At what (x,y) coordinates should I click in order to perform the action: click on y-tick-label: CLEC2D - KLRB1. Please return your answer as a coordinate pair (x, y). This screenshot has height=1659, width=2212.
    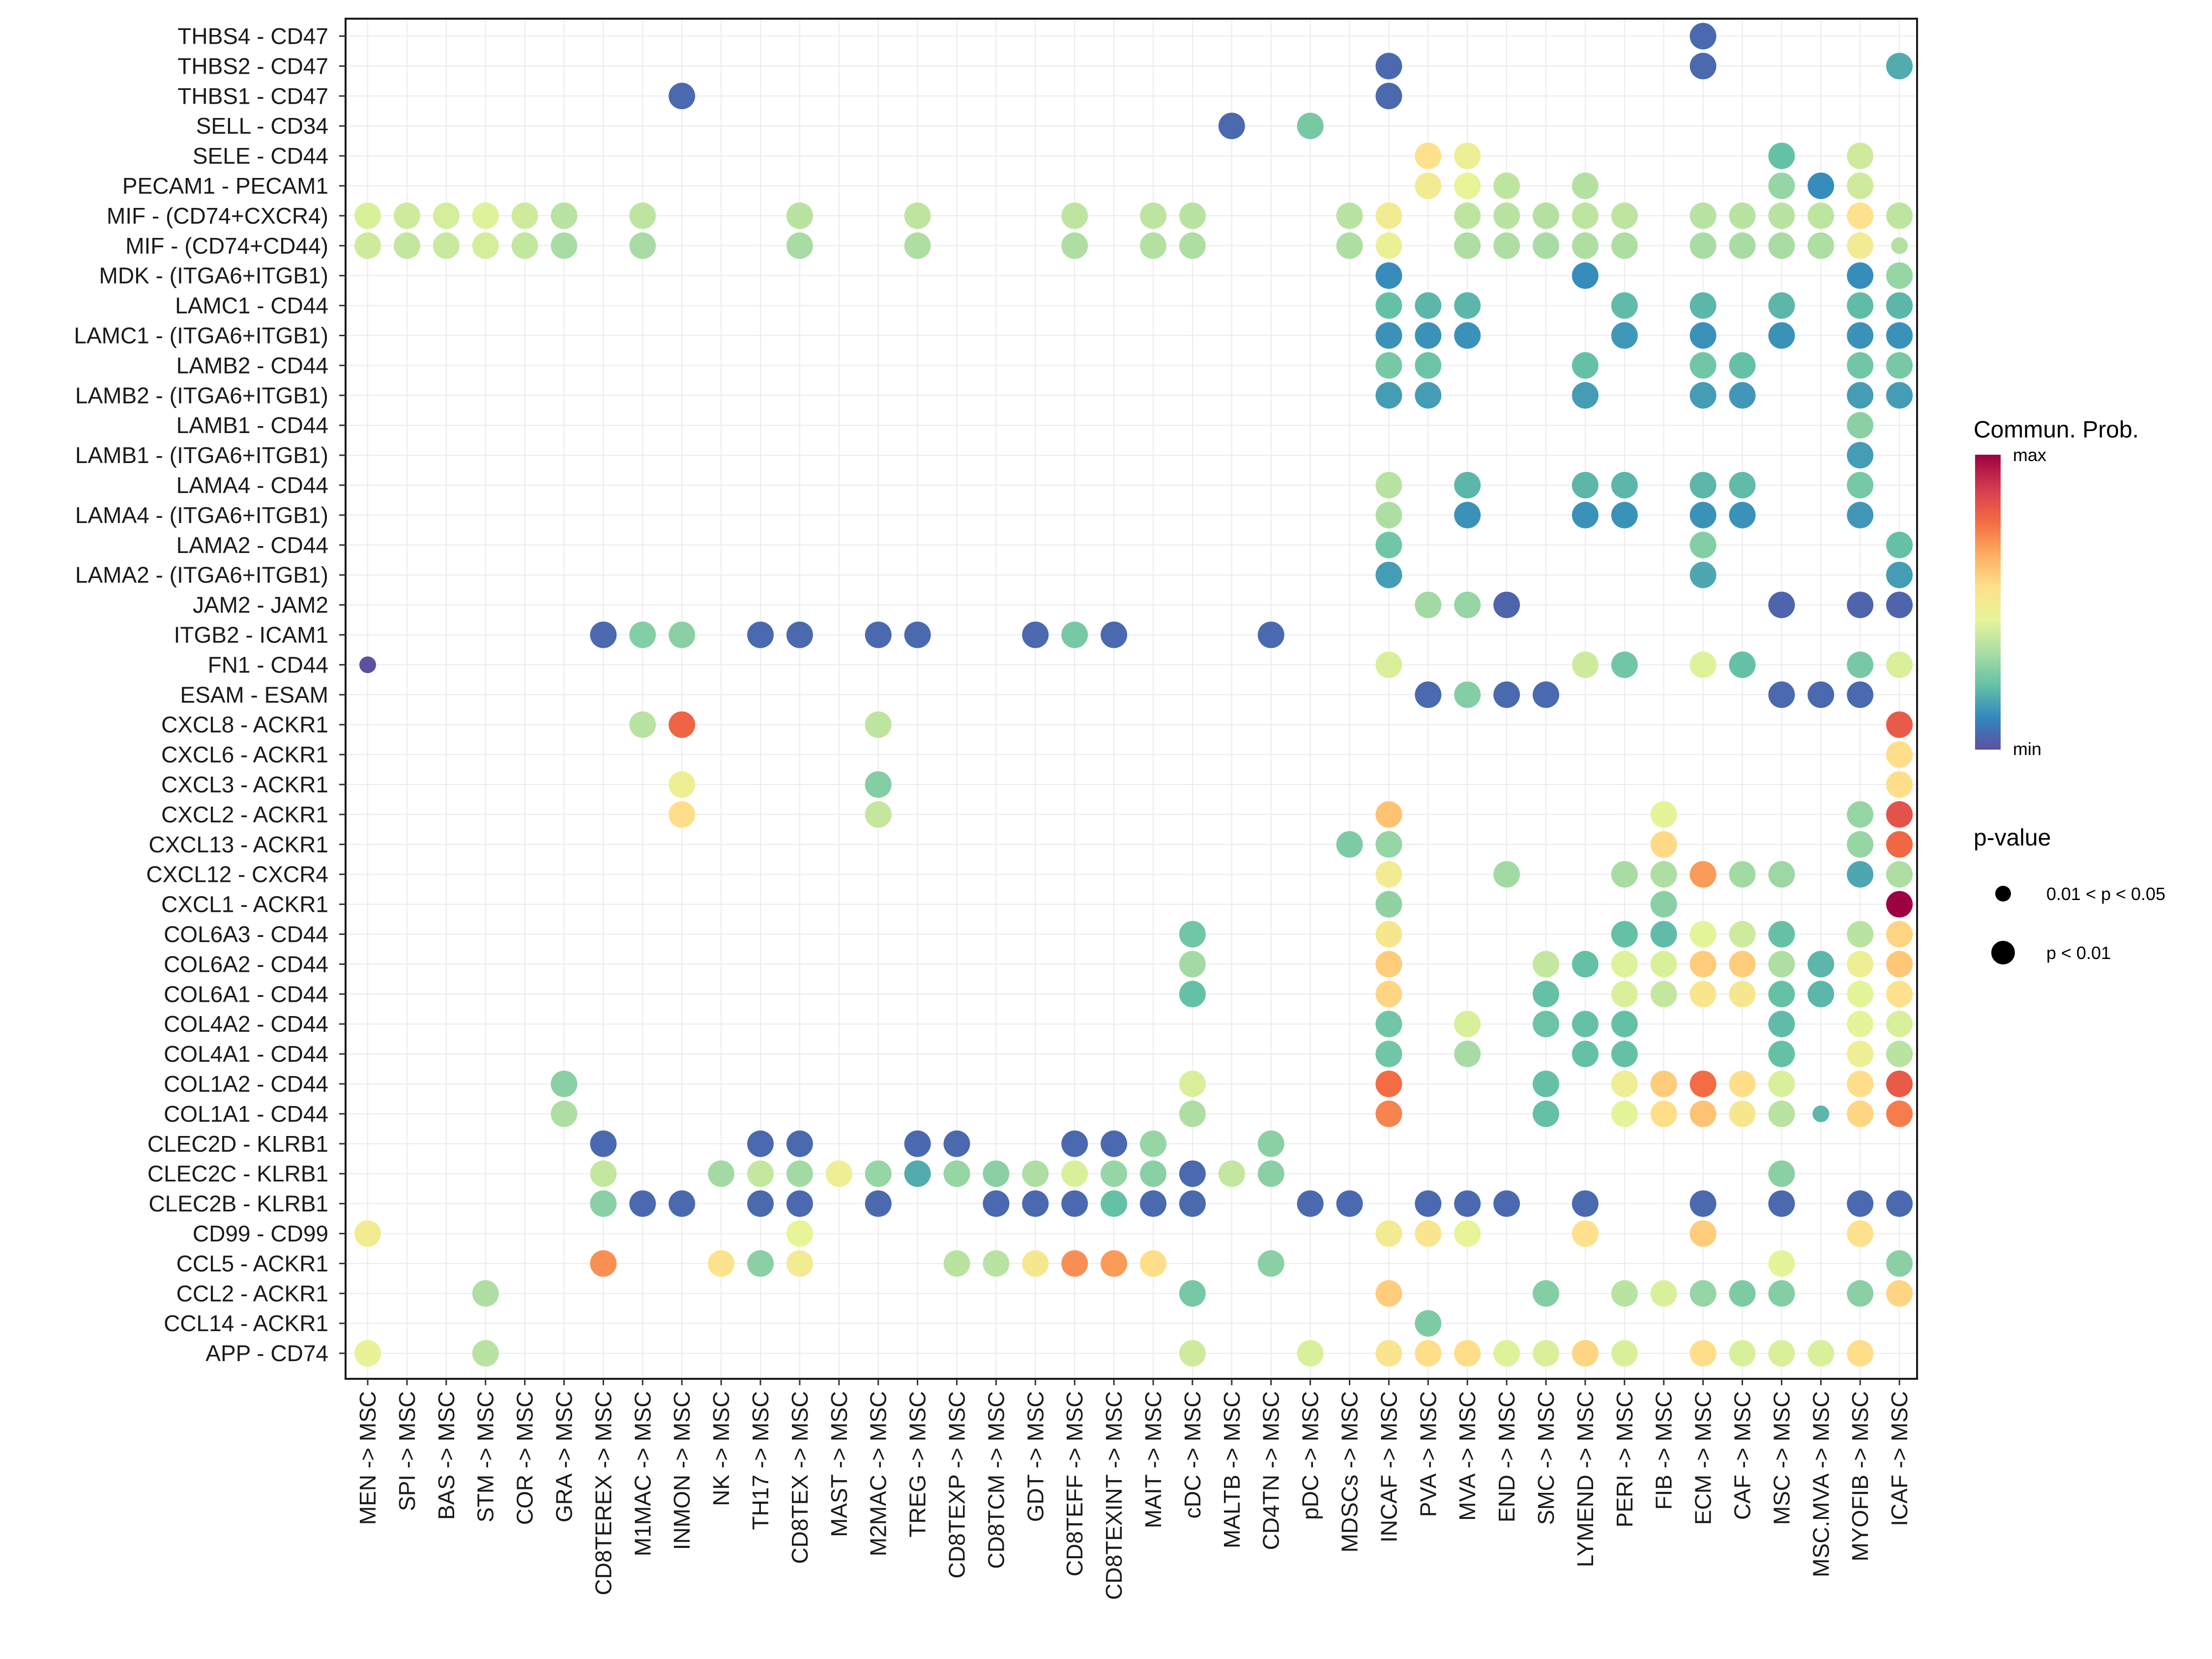
    Looking at the image, I should click on (238, 1144).